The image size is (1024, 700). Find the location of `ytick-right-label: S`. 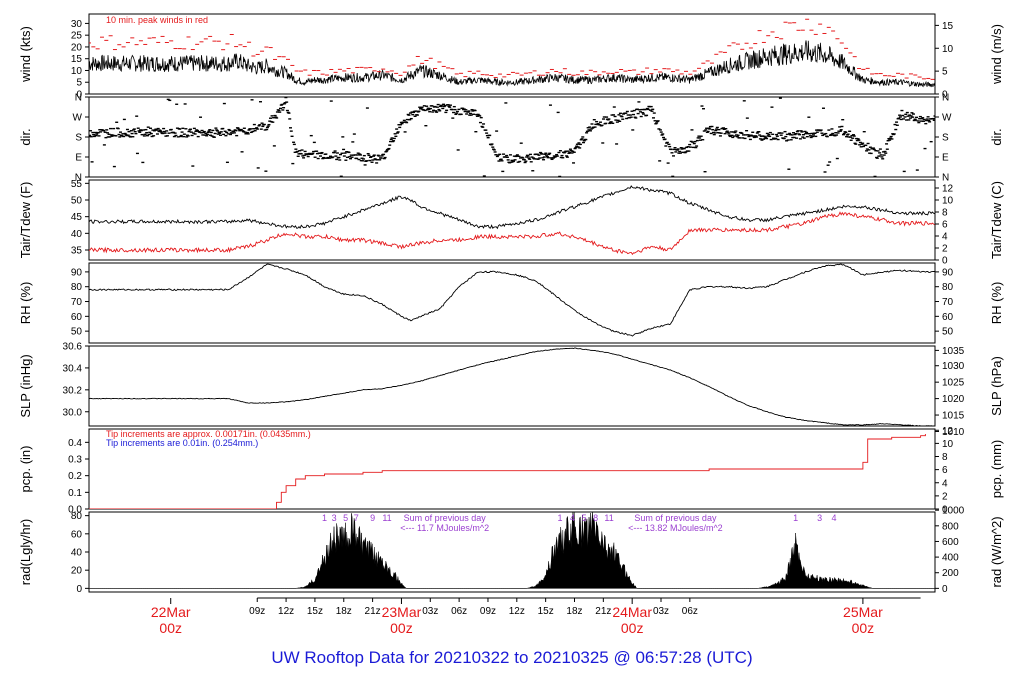

ytick-right-label: S is located at coordinates (945, 138).